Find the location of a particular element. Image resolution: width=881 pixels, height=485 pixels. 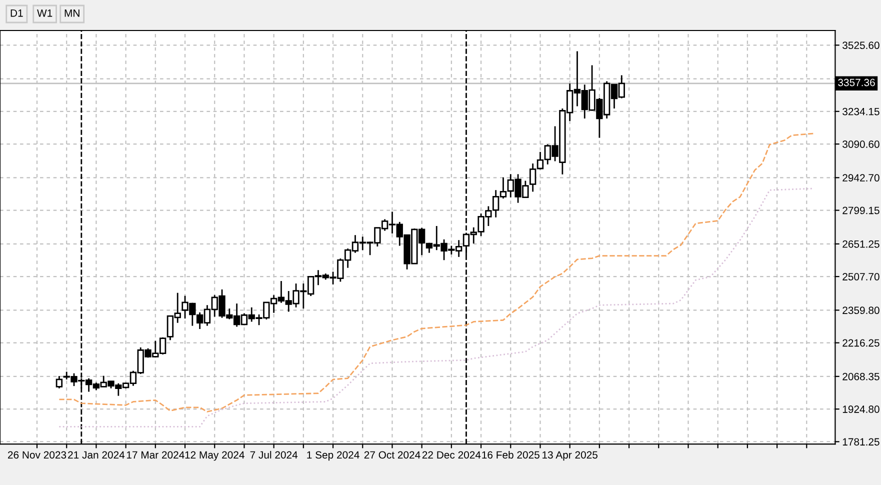

y-tick-label: 2507.70 is located at coordinates (861, 276).